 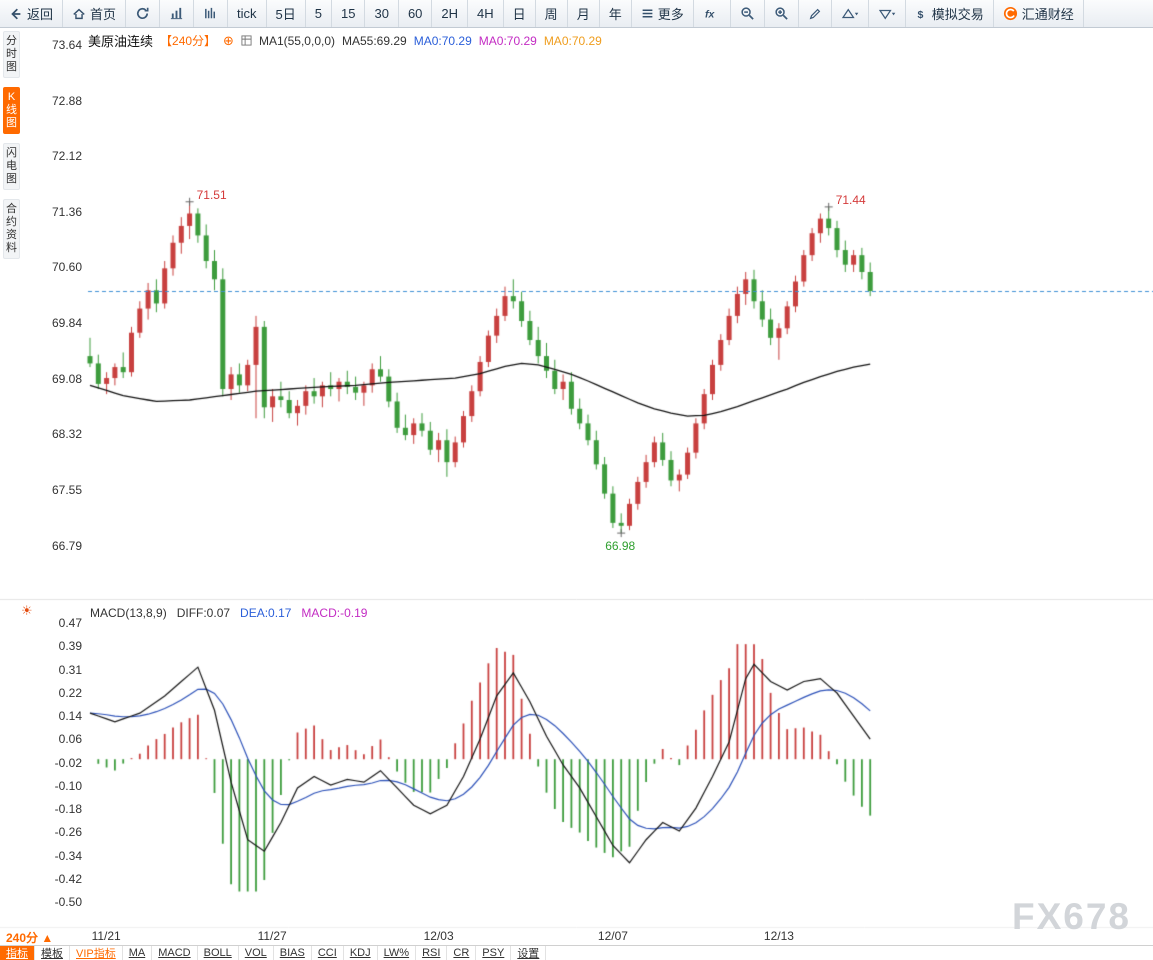 I want to click on tab-BOLL: BOLL, so click(x=218, y=953).